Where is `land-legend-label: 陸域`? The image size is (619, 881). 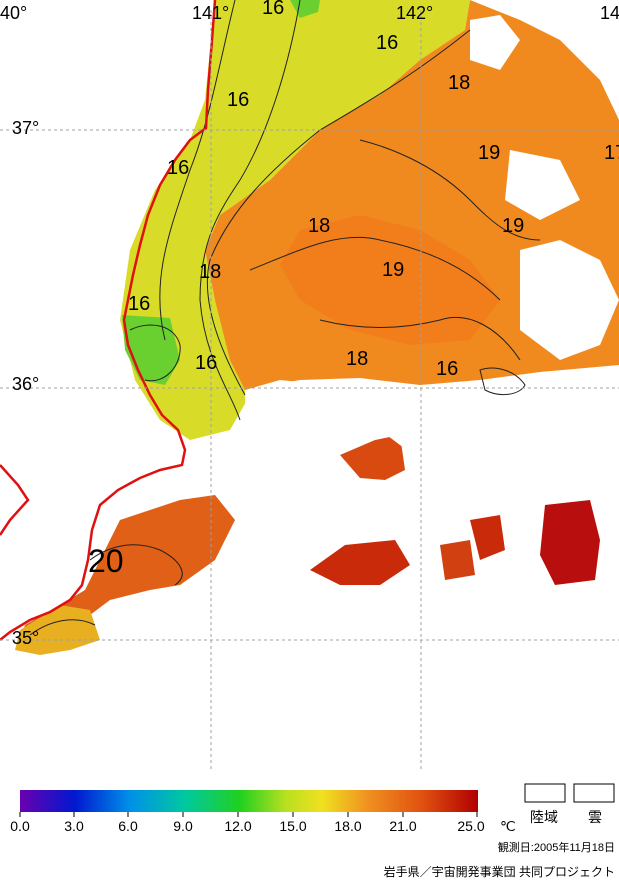 land-legend-label: 陸域 is located at coordinates (544, 817).